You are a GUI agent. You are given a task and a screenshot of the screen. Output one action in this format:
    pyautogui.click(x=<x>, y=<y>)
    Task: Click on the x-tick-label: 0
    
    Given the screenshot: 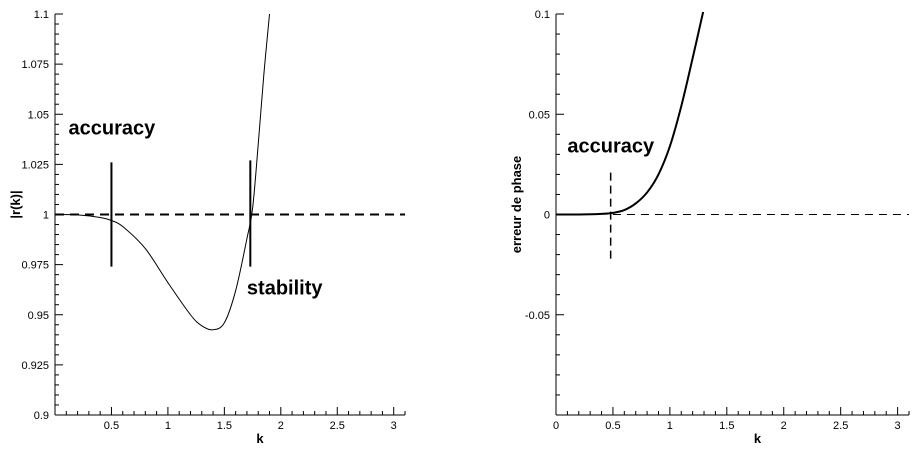 What is the action you would take?
    pyautogui.click(x=556, y=426)
    